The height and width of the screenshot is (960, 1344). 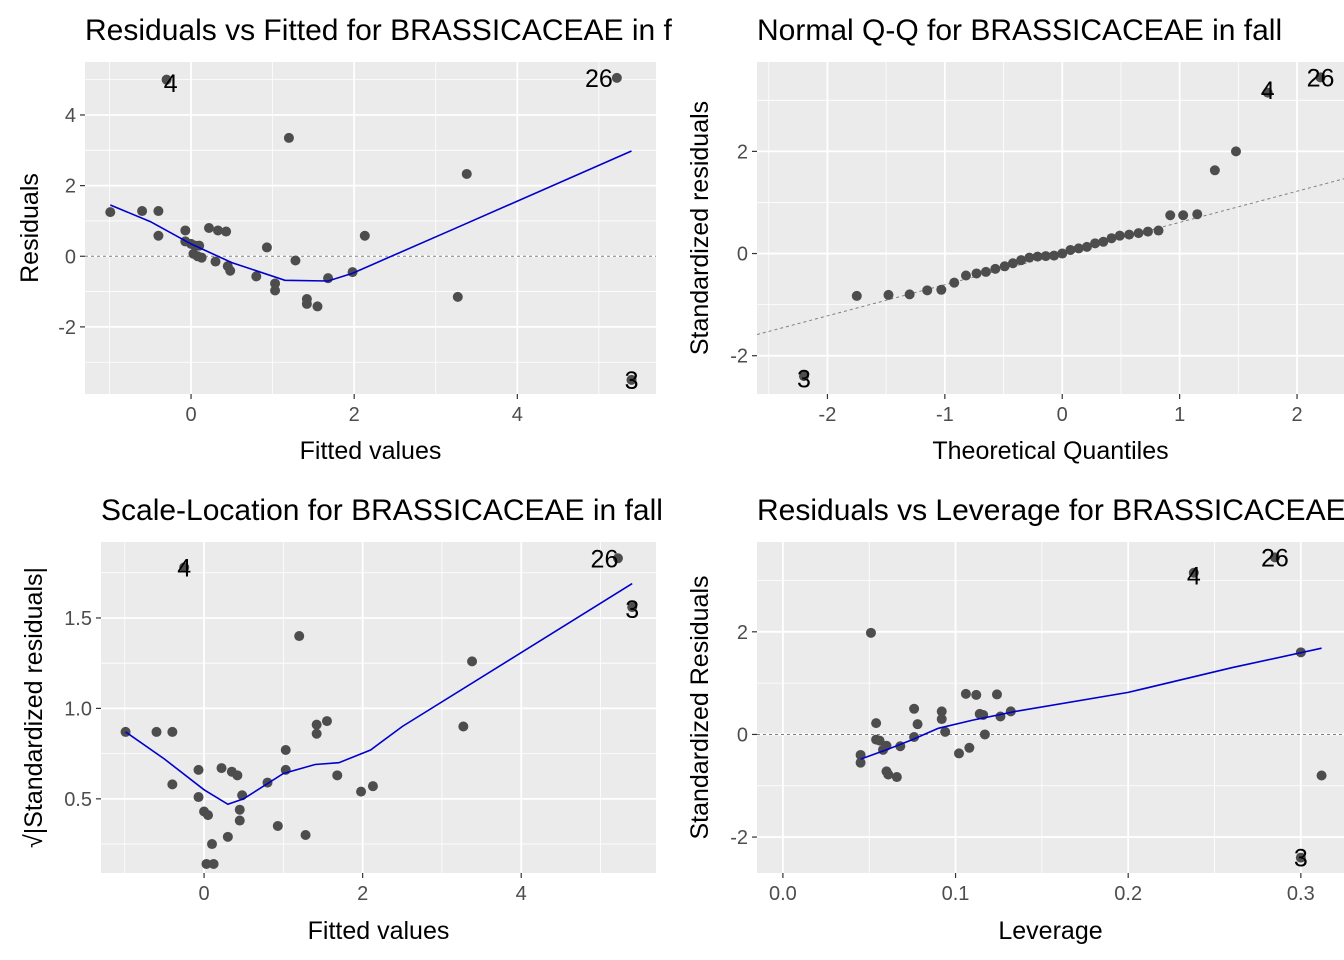 What do you see at coordinates (956, 894) in the screenshot?
I see `x-tick-label: 0.1` at bounding box center [956, 894].